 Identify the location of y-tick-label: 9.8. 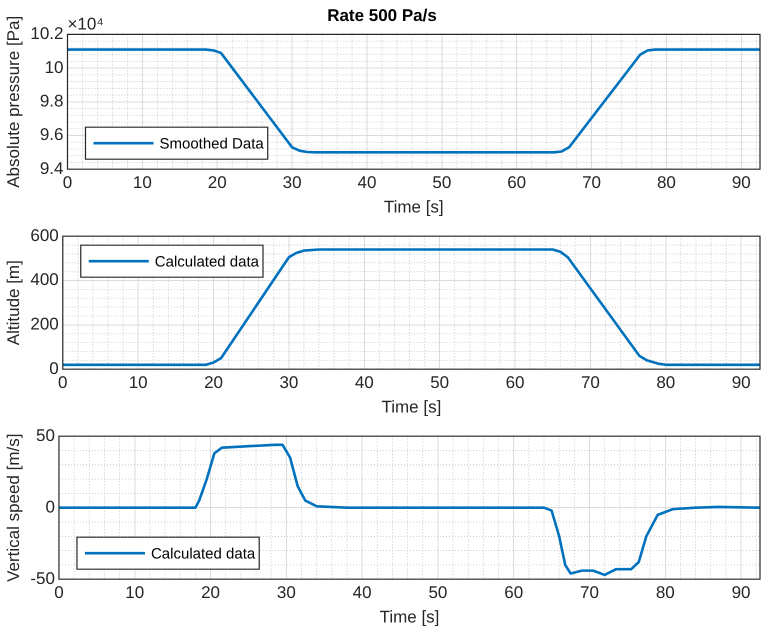
(52, 100).